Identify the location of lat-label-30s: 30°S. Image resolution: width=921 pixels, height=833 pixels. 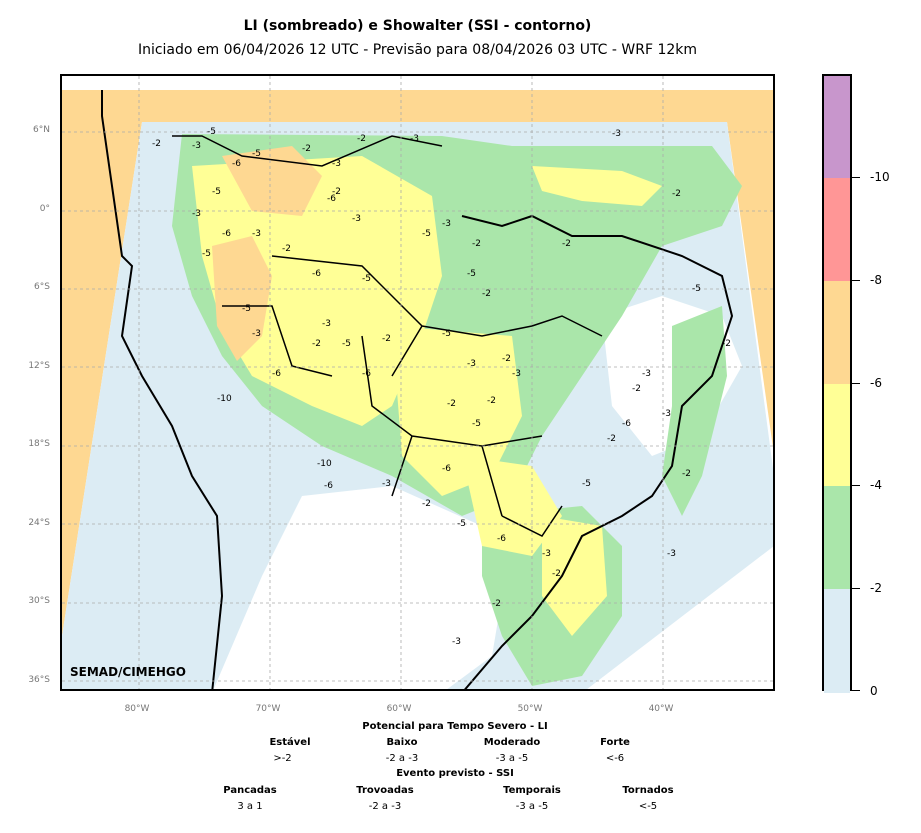
(39, 601).